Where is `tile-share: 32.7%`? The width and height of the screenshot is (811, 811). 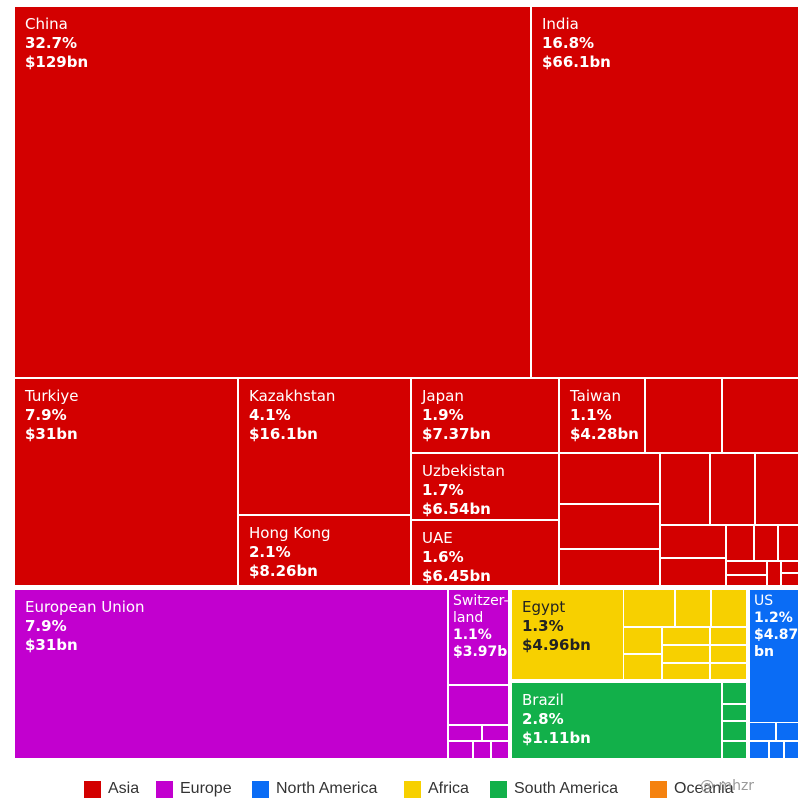 tile-share: 32.7% is located at coordinates (51, 43).